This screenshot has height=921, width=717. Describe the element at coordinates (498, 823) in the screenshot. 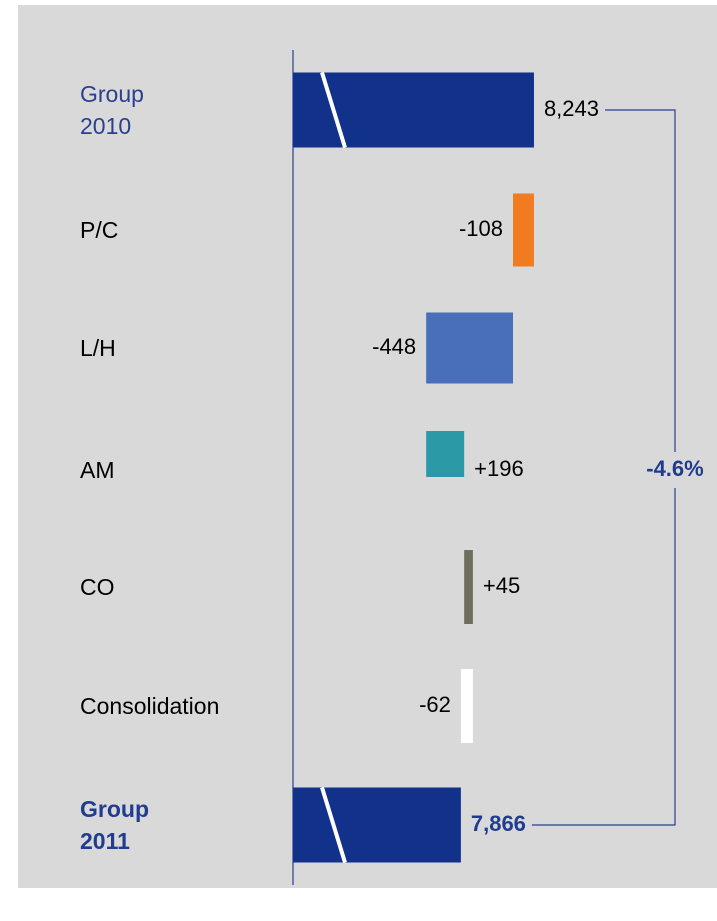

I see `value-label: 7,866` at that location.